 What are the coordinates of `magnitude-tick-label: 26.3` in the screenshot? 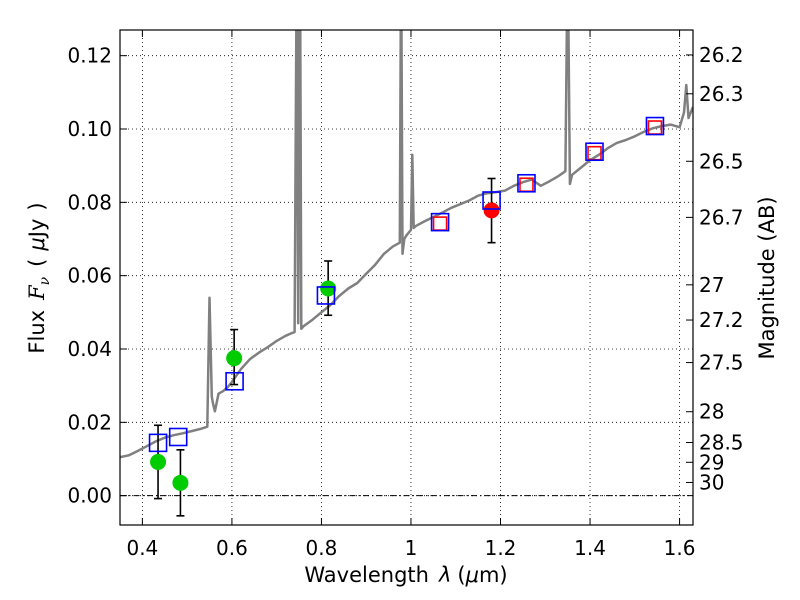 It's located at (721, 94).